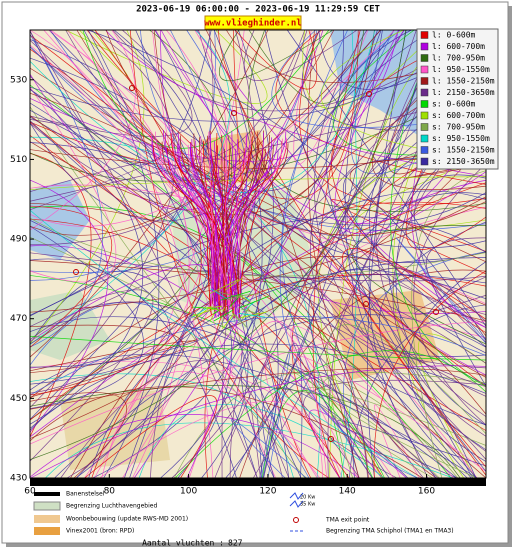 Image resolution: width=515 pixels, height=554 pixels. Describe the element at coordinates (18, 479) in the screenshot. I see `y-tick-label: 430` at that location.